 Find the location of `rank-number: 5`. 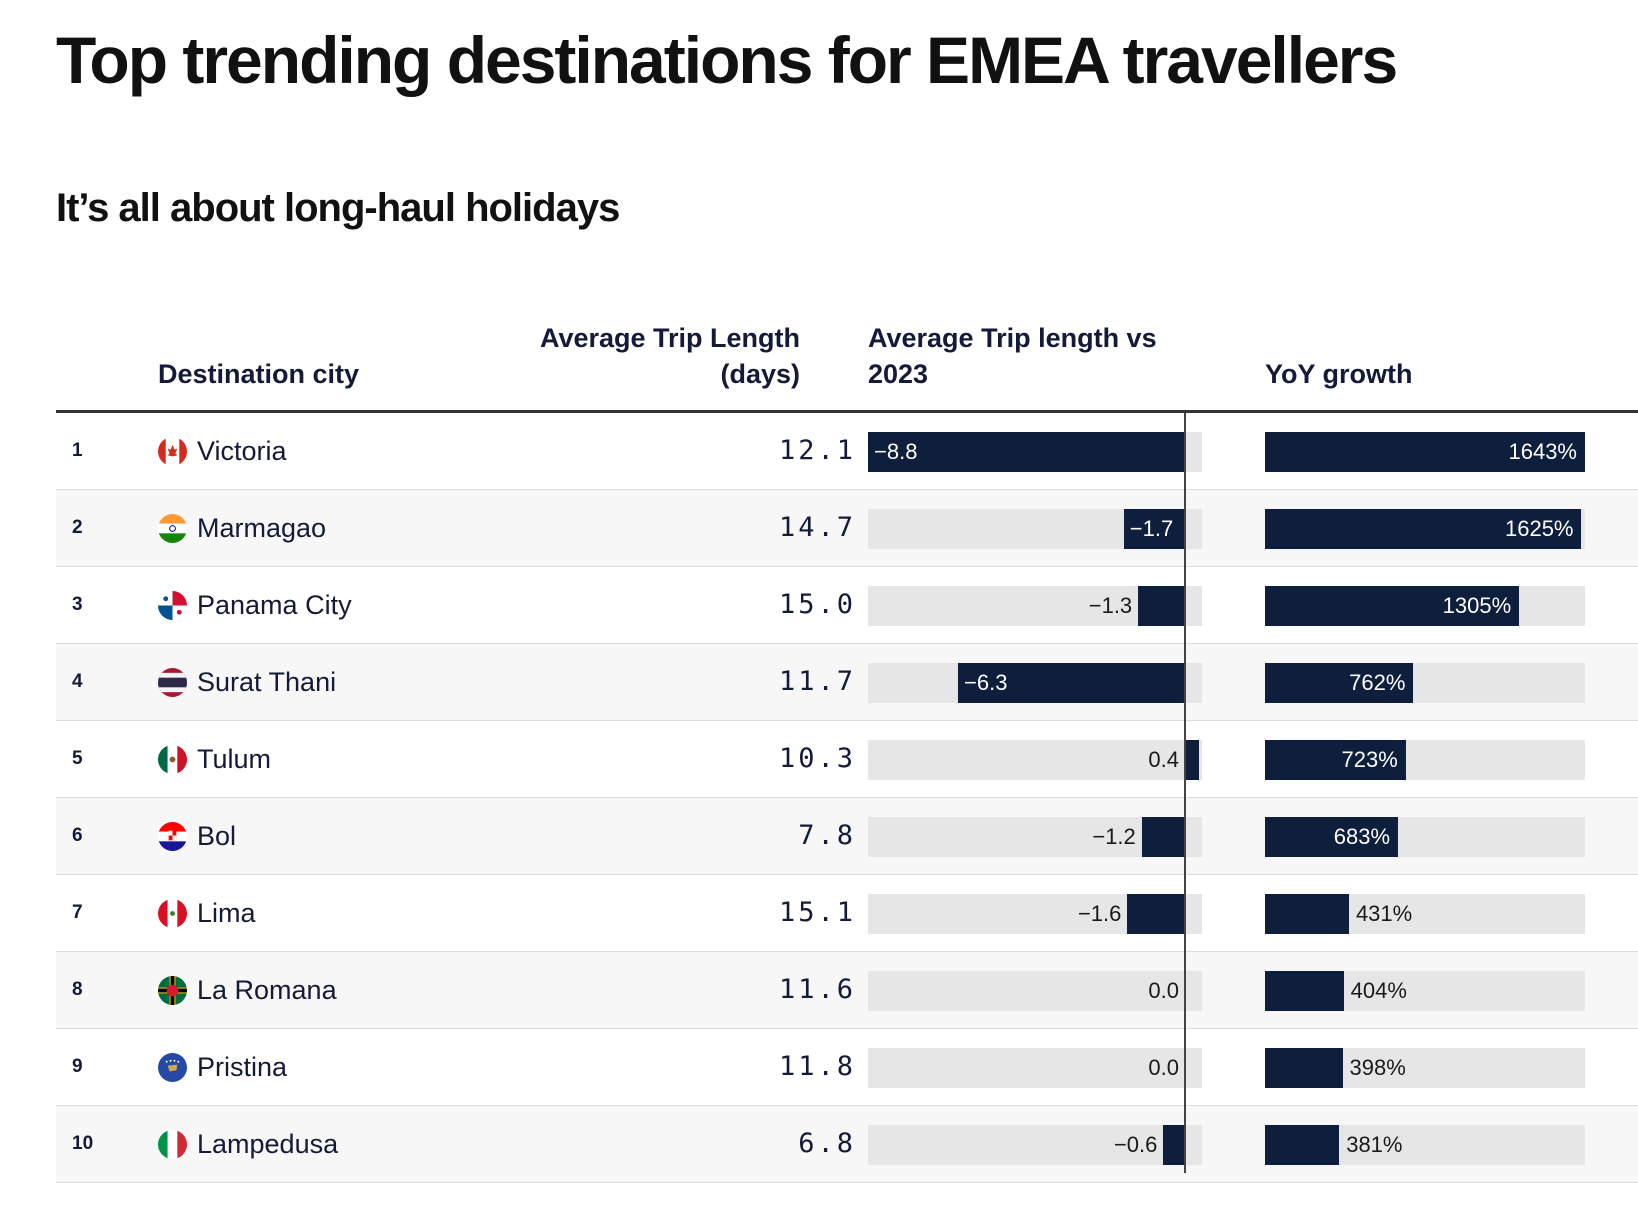

rank-number: 5 is located at coordinates (77, 758).